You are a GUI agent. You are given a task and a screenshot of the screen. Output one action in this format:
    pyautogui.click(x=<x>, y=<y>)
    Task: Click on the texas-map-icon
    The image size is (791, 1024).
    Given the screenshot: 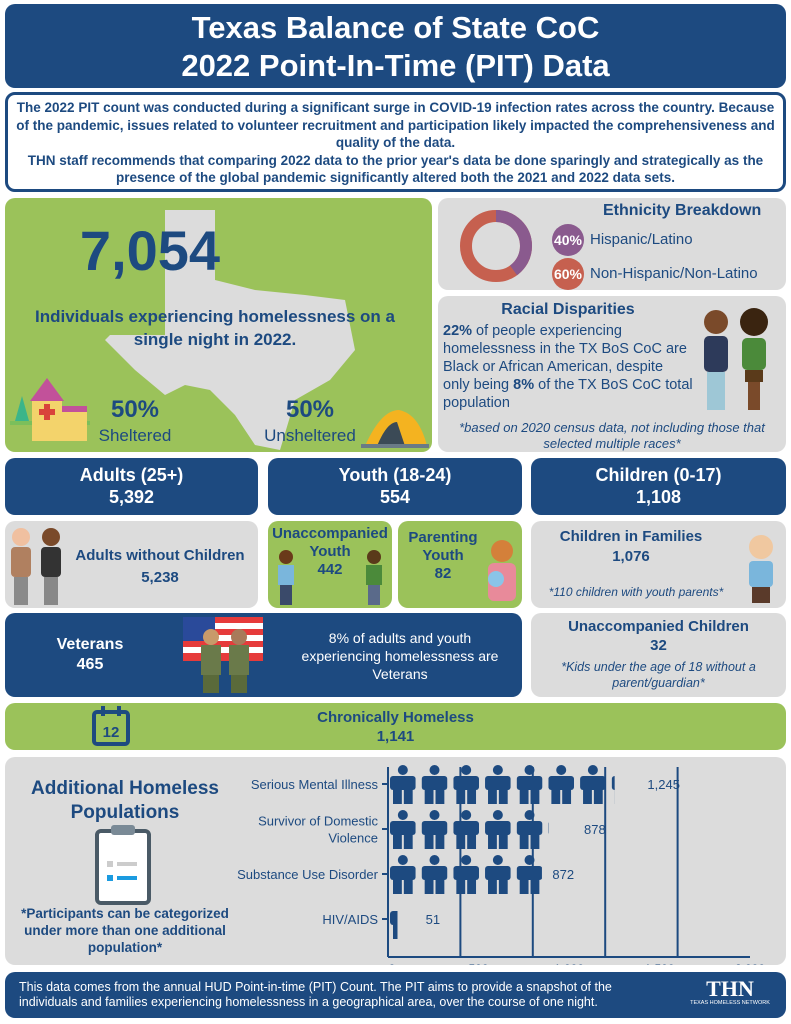 What is the action you would take?
    pyautogui.click(x=230, y=330)
    